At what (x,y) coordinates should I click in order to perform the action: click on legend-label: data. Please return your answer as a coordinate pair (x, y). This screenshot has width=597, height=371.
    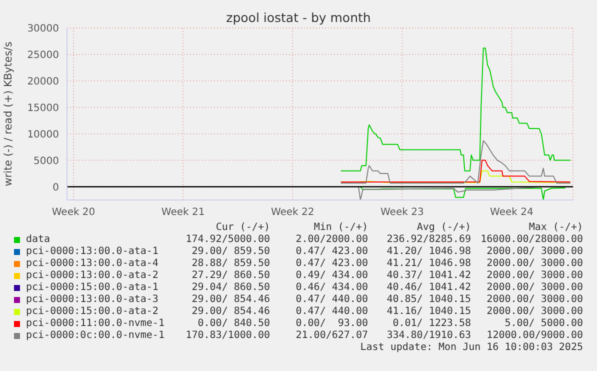
    Looking at the image, I should click on (38, 240).